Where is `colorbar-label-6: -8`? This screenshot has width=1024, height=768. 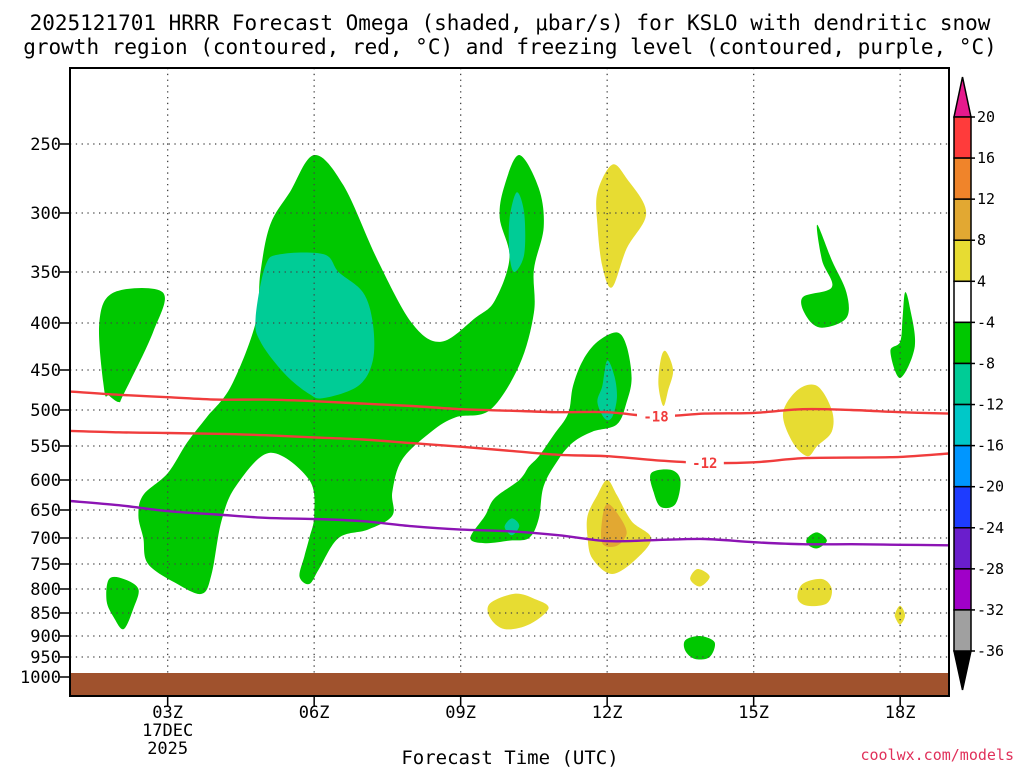
colorbar-label-6: -8 is located at coordinates (986, 363).